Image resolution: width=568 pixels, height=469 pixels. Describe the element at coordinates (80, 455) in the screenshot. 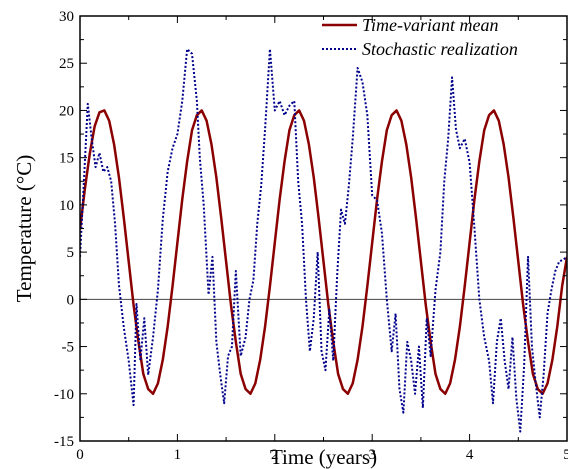

I see `x-tick-label: 0` at that location.